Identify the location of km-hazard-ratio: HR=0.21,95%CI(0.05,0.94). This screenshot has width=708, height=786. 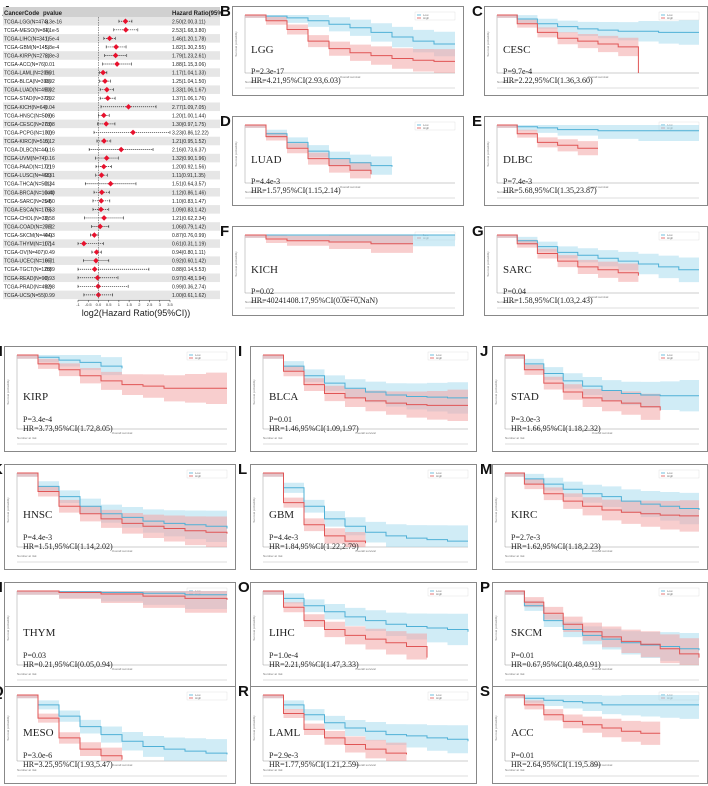
(68, 664).